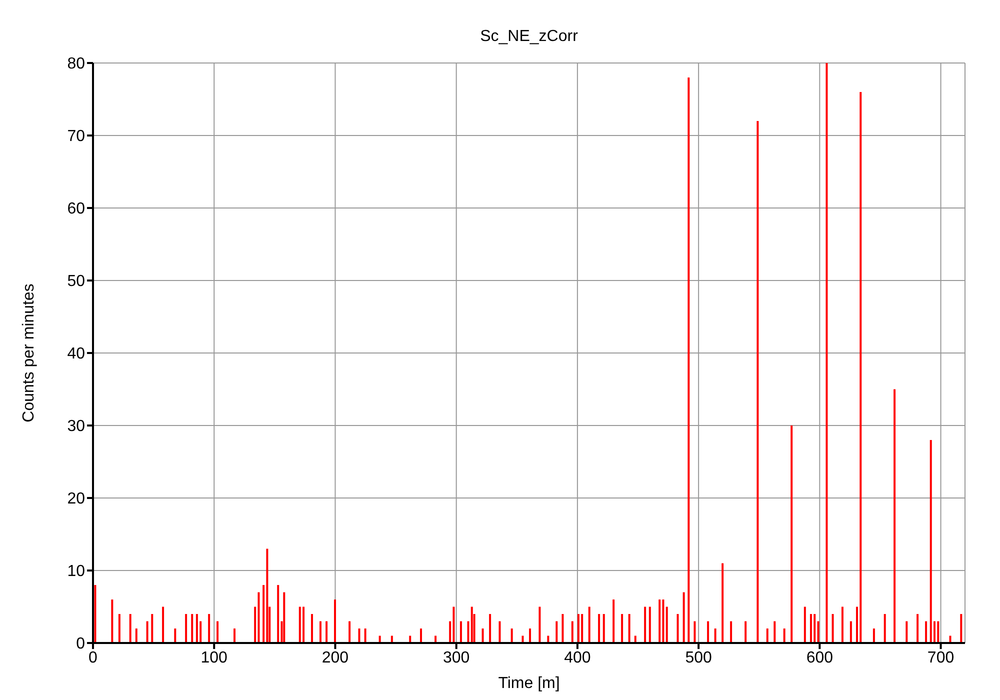  Describe the element at coordinates (76, 354) in the screenshot. I see `y-tick-label: 40` at that location.